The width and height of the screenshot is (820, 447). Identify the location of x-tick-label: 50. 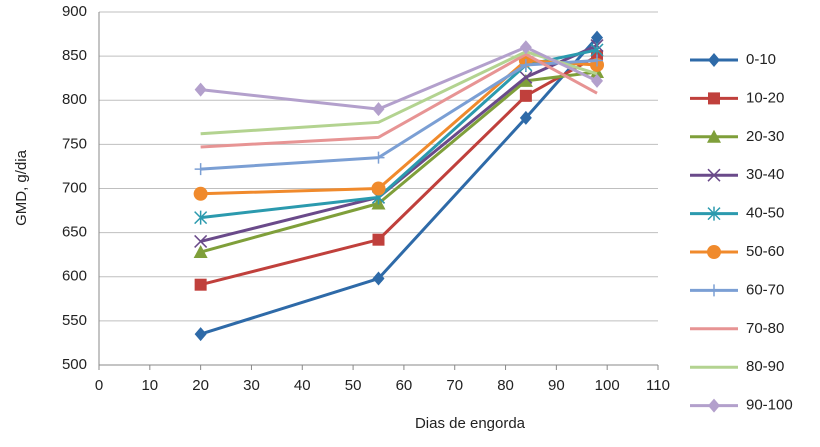
(353, 385).